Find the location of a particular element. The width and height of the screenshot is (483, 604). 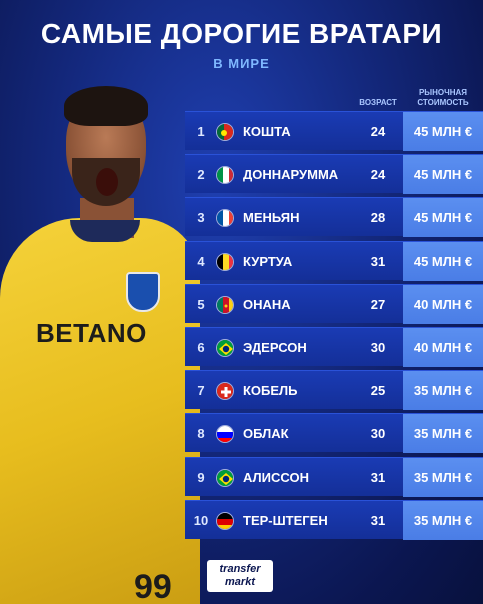

player-name: ОБЛАК is located at coordinates (266, 433).